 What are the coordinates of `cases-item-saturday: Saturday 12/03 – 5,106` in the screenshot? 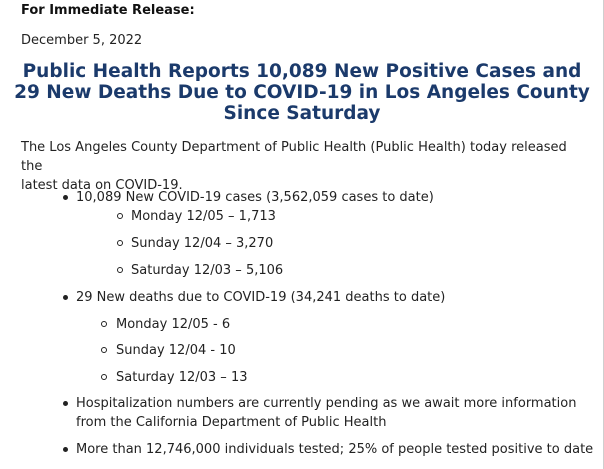 It's located at (207, 270).